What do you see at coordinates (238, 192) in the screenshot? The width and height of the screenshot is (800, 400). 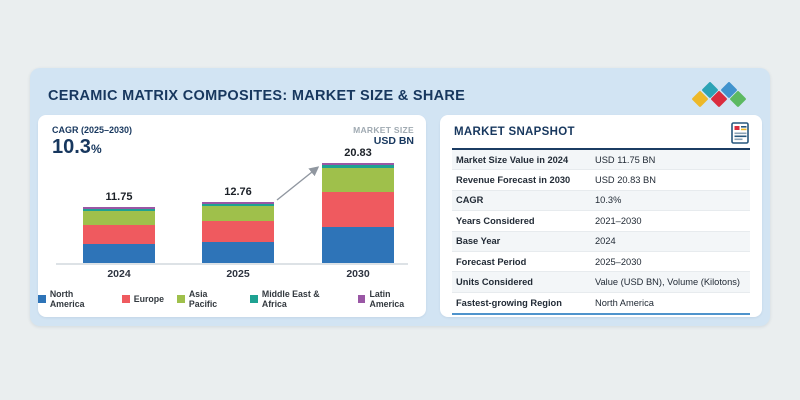 I see `bar-total-label: 12.76` at bounding box center [238, 192].